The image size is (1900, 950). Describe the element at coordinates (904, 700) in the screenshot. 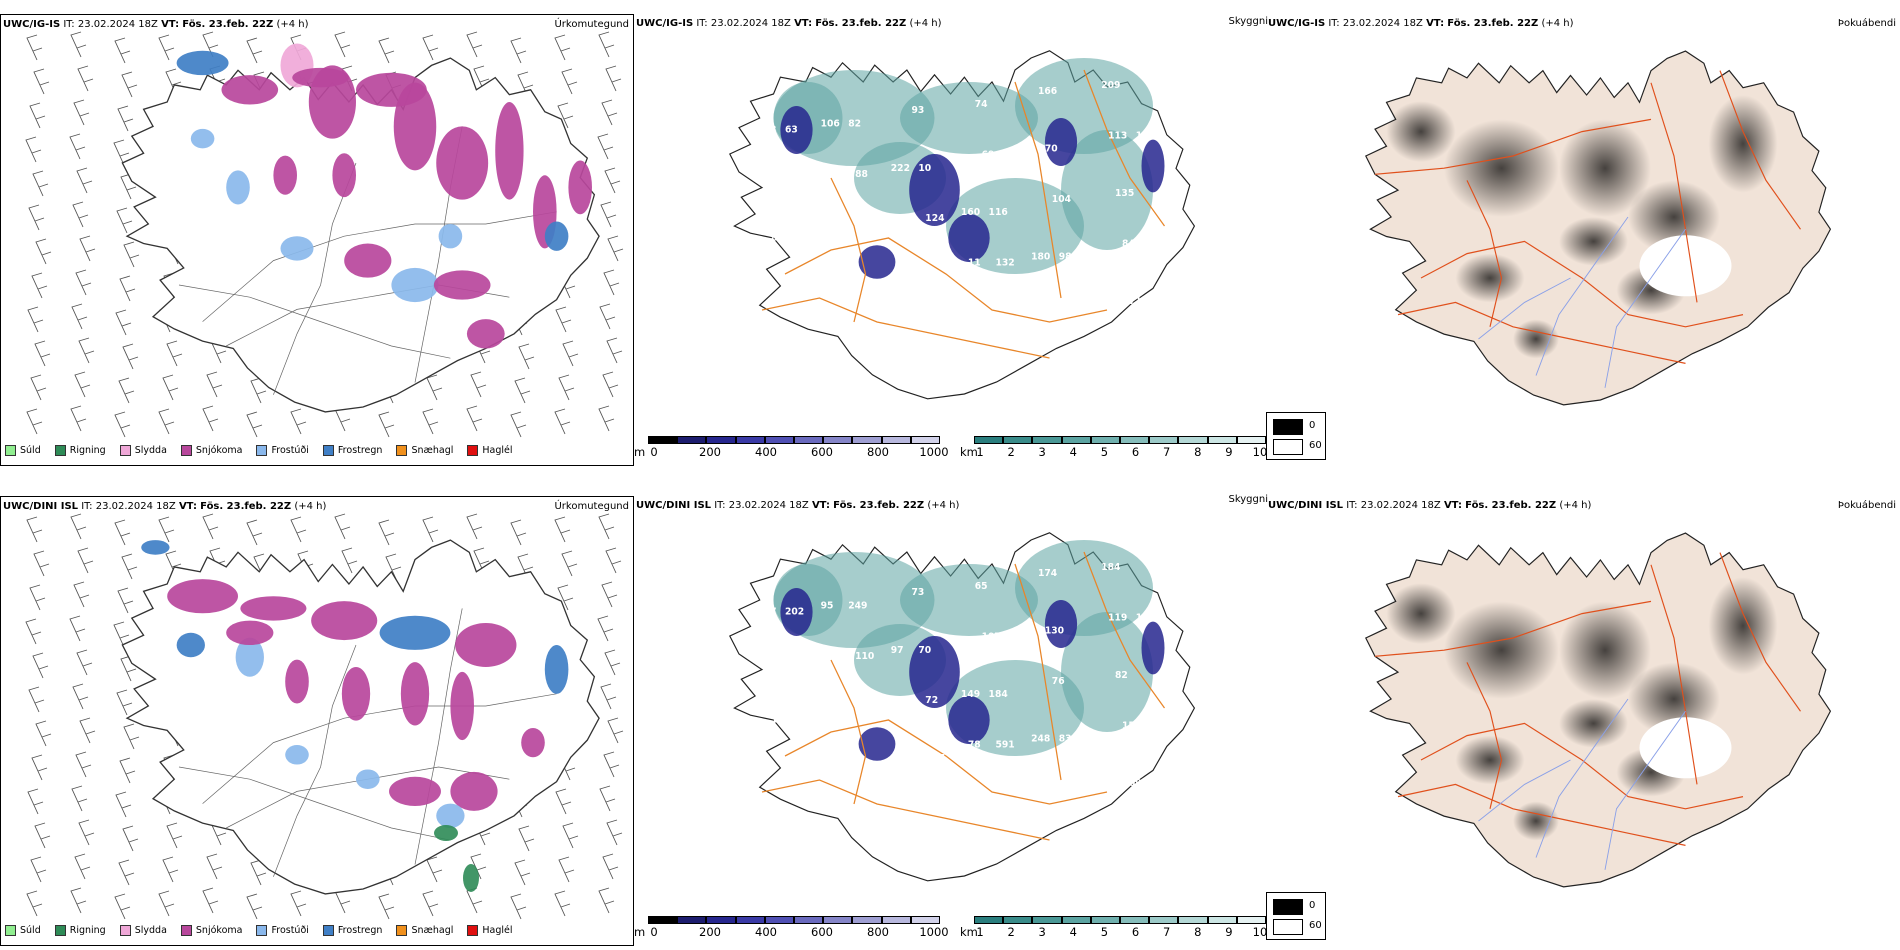

I see `visibility-value-label: 95` at that location.